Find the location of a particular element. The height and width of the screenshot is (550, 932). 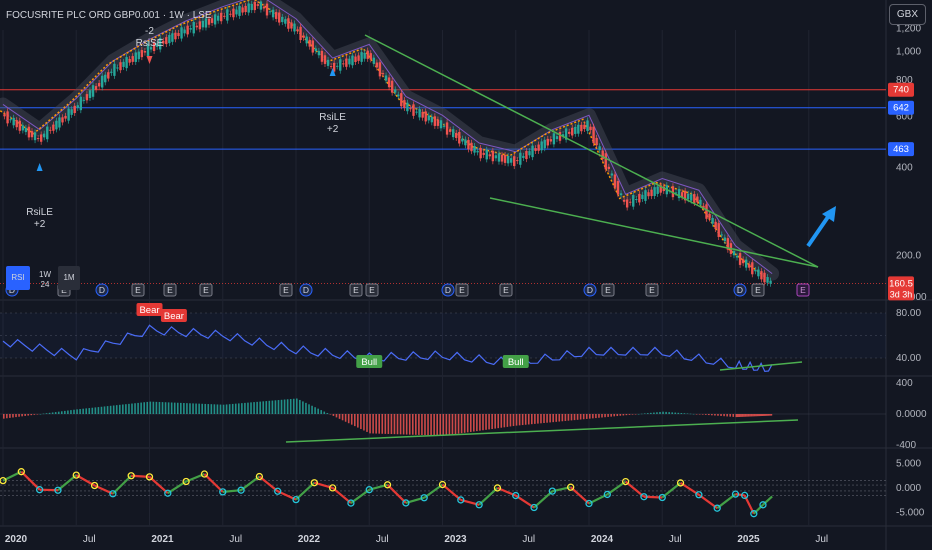

tf-button-1m: 1M is located at coordinates (69, 278).